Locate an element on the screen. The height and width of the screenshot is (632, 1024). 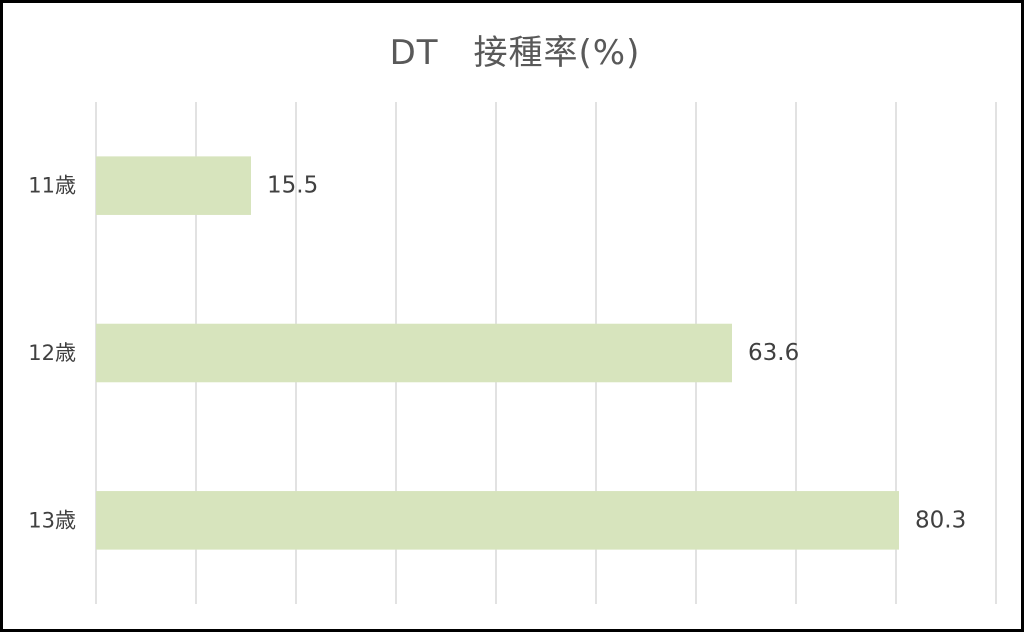
data-label: 80.3 is located at coordinates (940, 520).